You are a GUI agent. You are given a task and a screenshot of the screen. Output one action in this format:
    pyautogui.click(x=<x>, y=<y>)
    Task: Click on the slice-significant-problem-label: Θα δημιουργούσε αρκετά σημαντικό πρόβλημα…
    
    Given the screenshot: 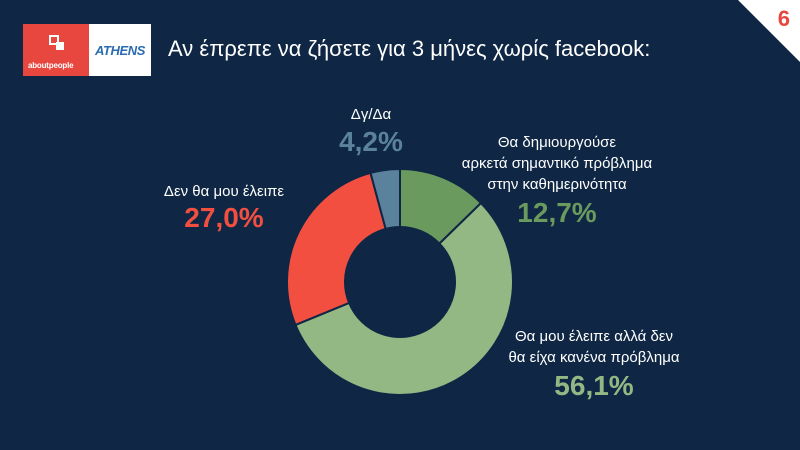 What is the action you would take?
    pyautogui.click(x=557, y=163)
    